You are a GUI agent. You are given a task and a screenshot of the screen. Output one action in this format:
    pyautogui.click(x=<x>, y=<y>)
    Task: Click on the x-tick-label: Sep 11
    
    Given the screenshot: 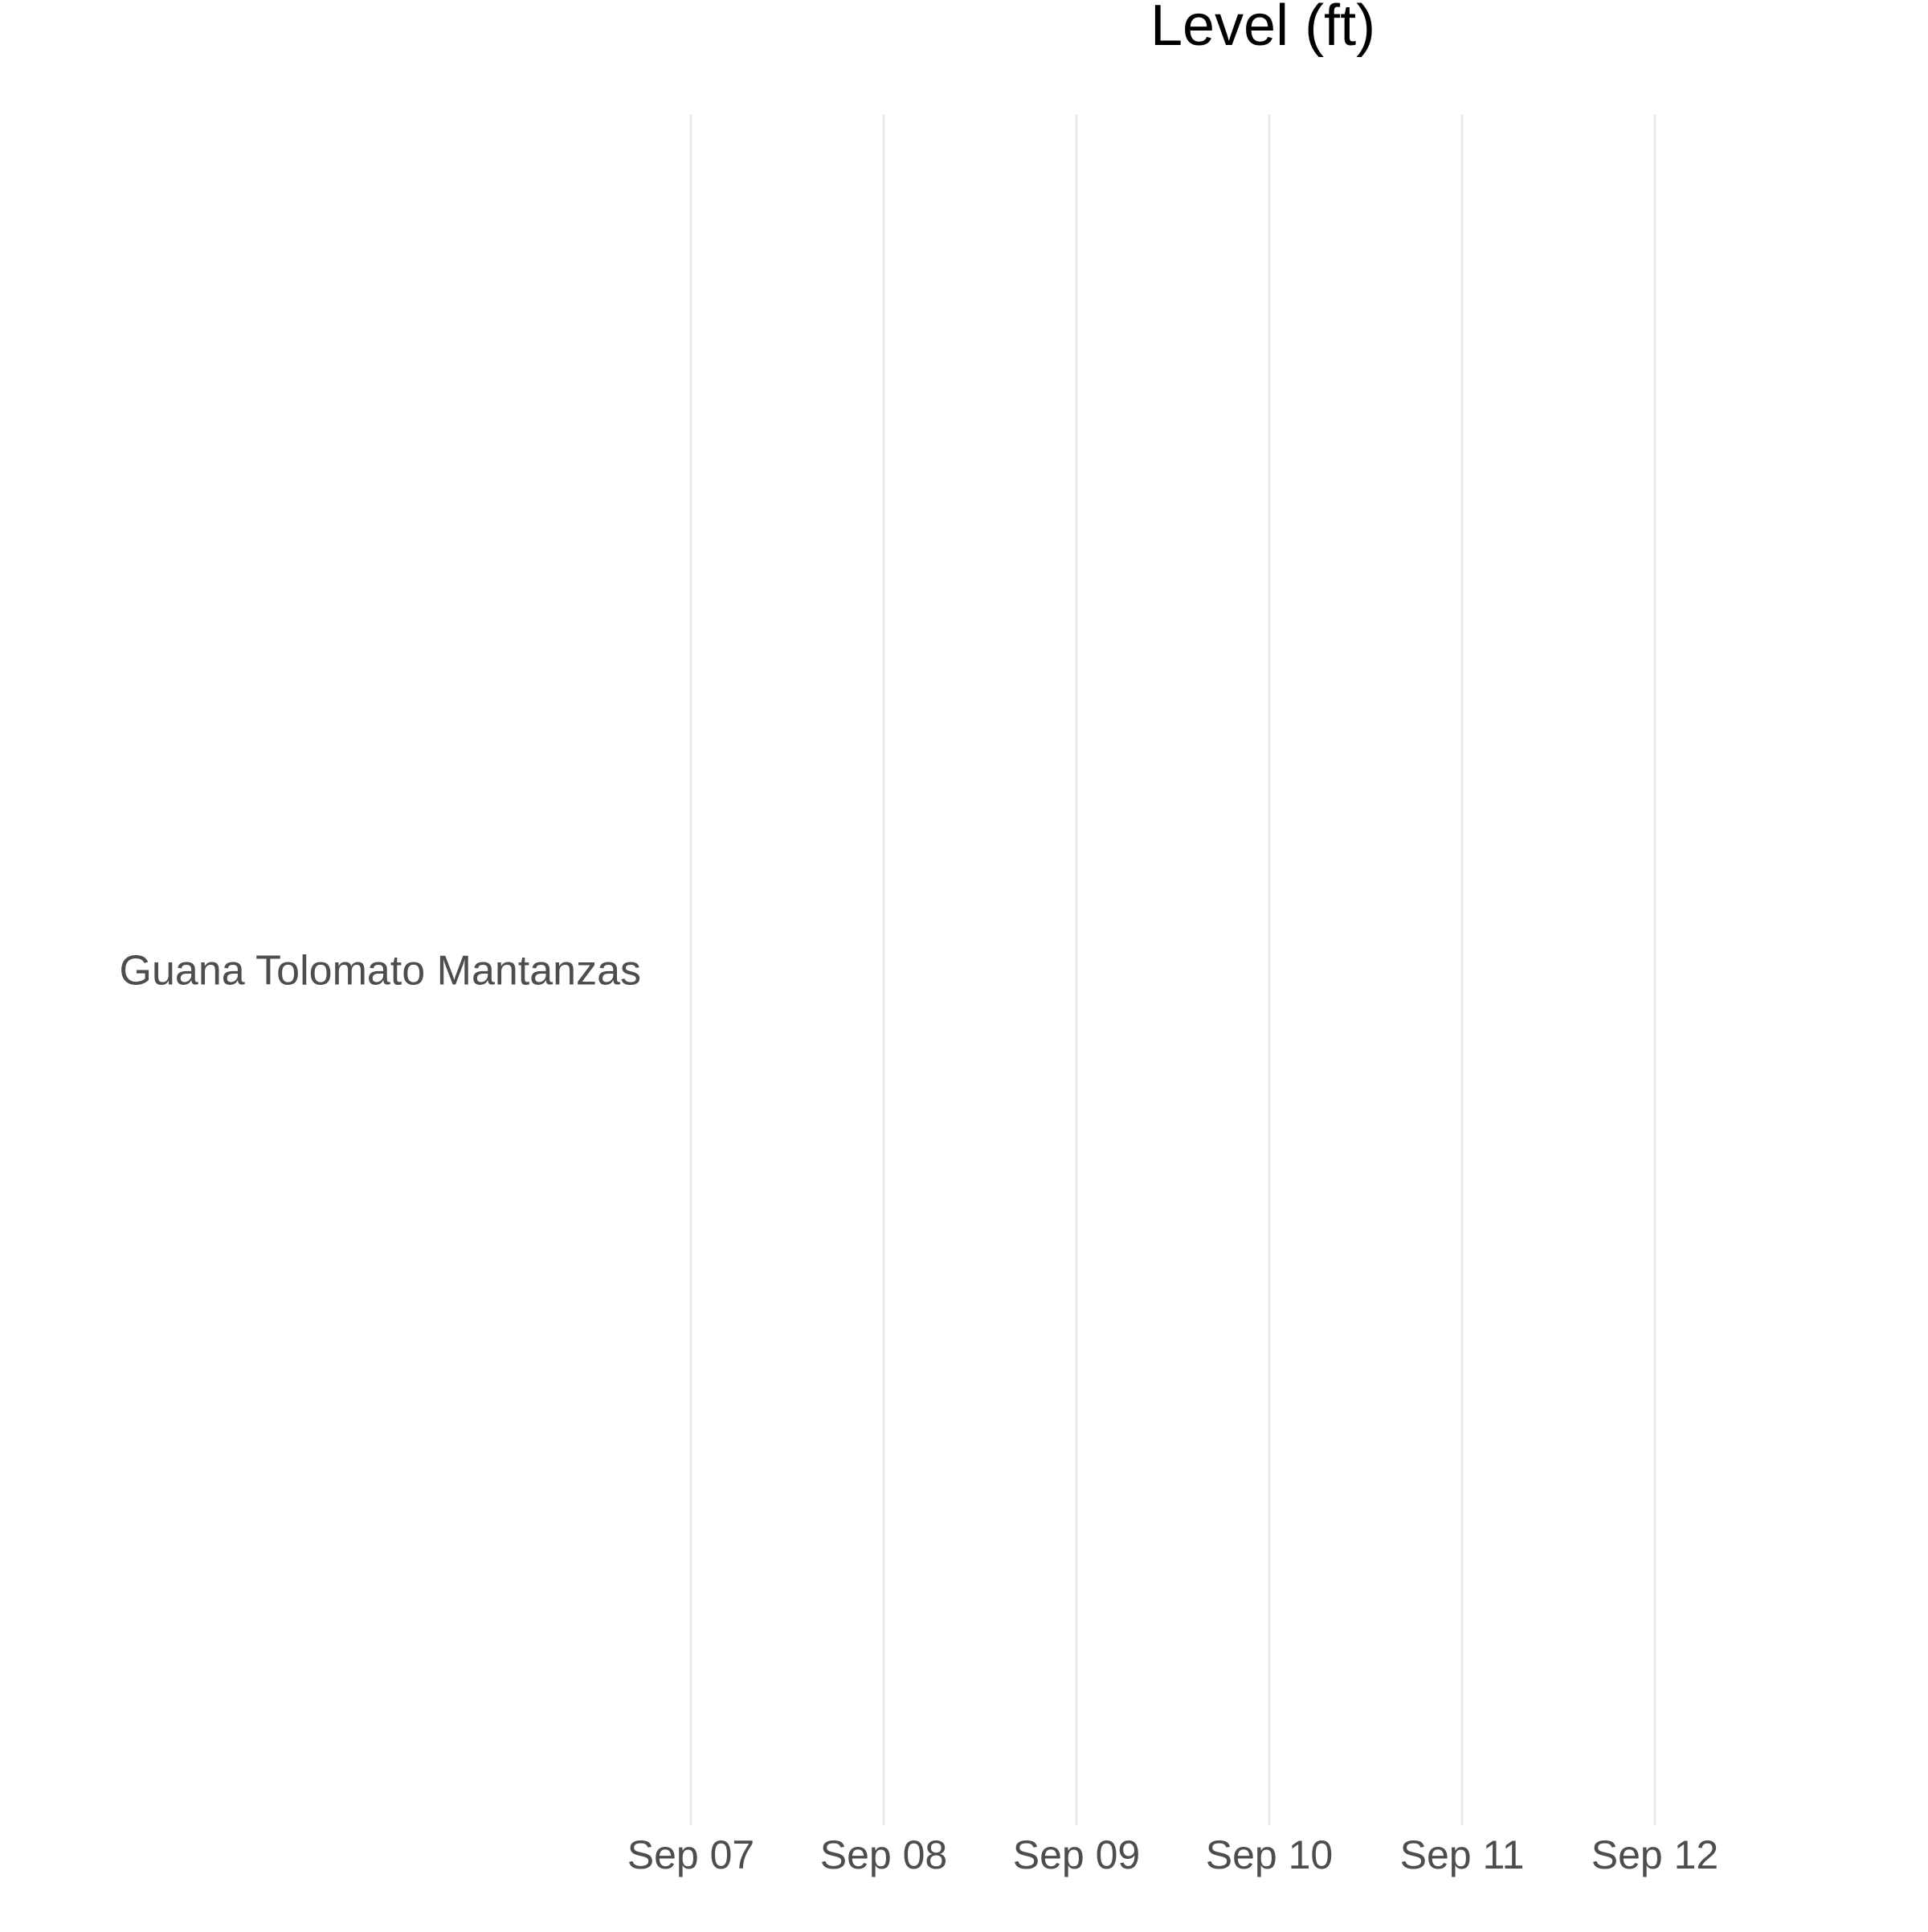 What is the action you would take?
    pyautogui.click(x=1463, y=1854)
    